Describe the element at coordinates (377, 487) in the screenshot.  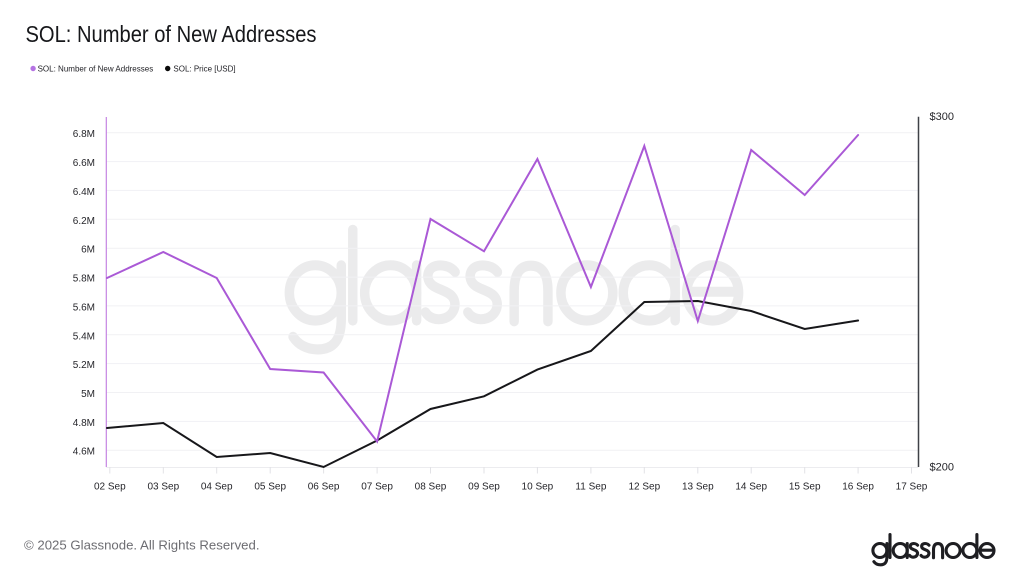
I see `svg-text: 07 Sep` at that location.